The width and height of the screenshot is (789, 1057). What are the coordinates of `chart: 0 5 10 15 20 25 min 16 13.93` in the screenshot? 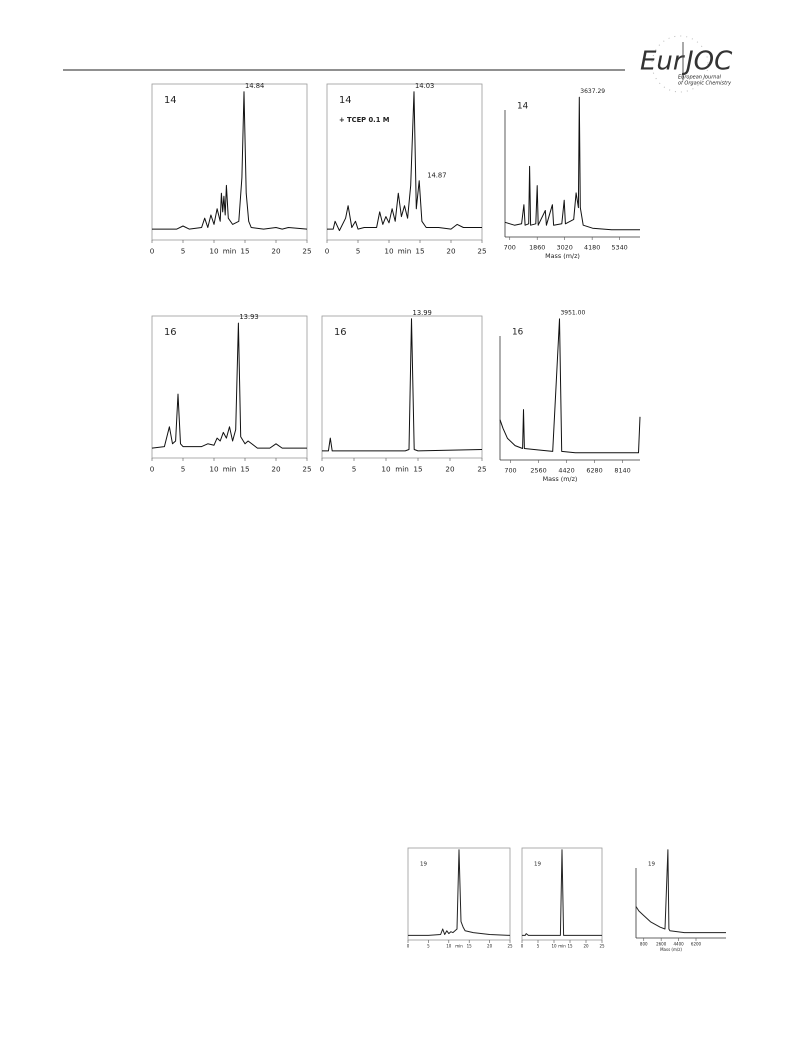 It's located at (231, 393).